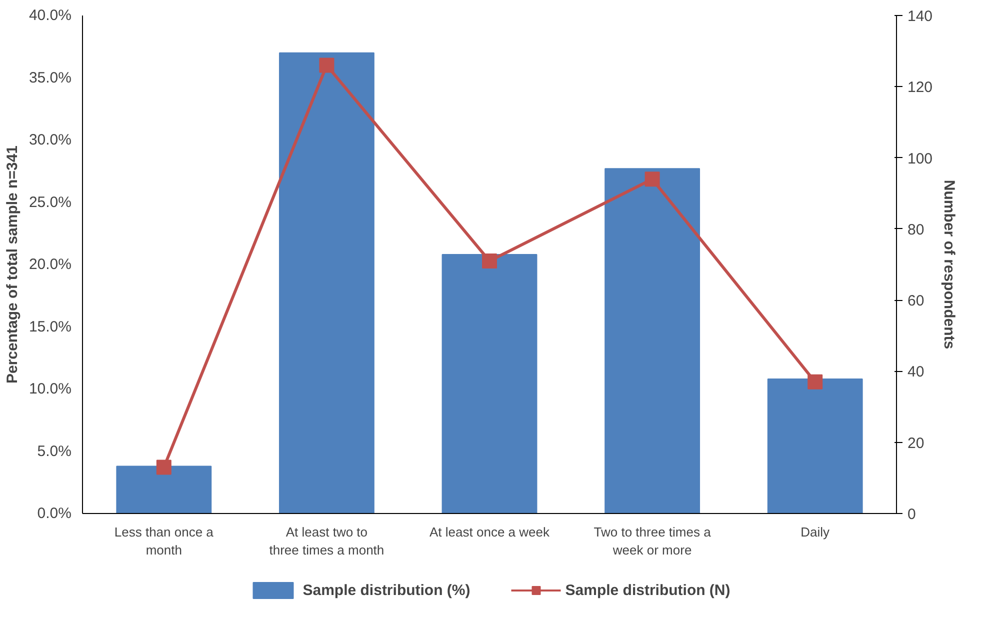  I want to click on x-tick-label: At least once a week, so click(490, 532).